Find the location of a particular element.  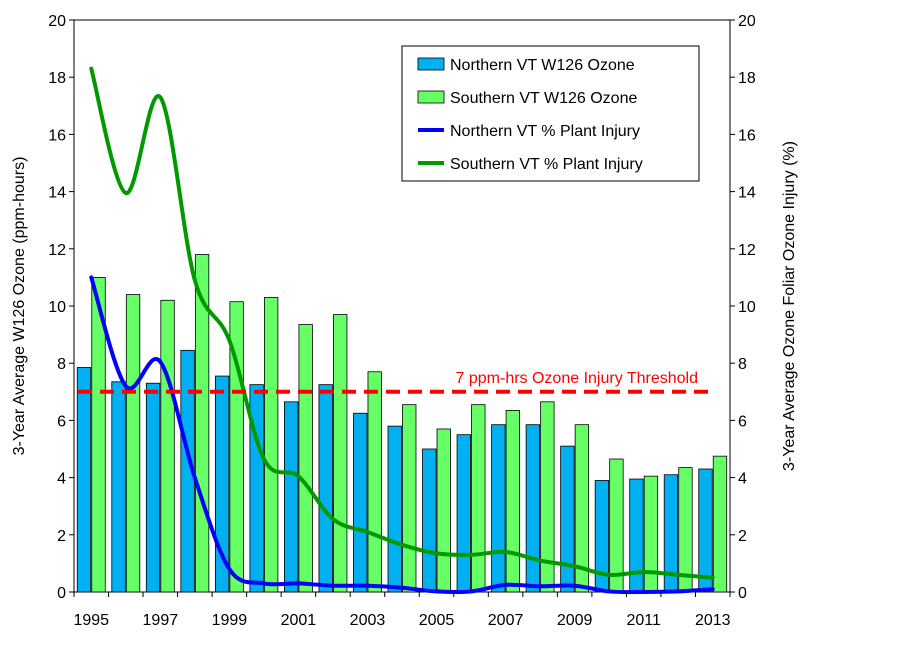

legend-northern-ozone-label: Northern VT W126 Ozone is located at coordinates (542, 65).